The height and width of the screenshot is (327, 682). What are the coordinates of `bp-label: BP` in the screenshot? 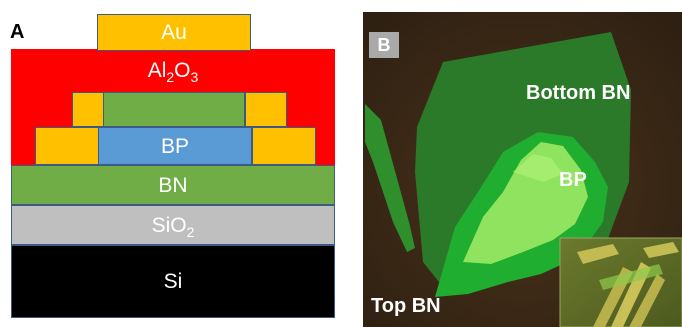 It's located at (174, 146).